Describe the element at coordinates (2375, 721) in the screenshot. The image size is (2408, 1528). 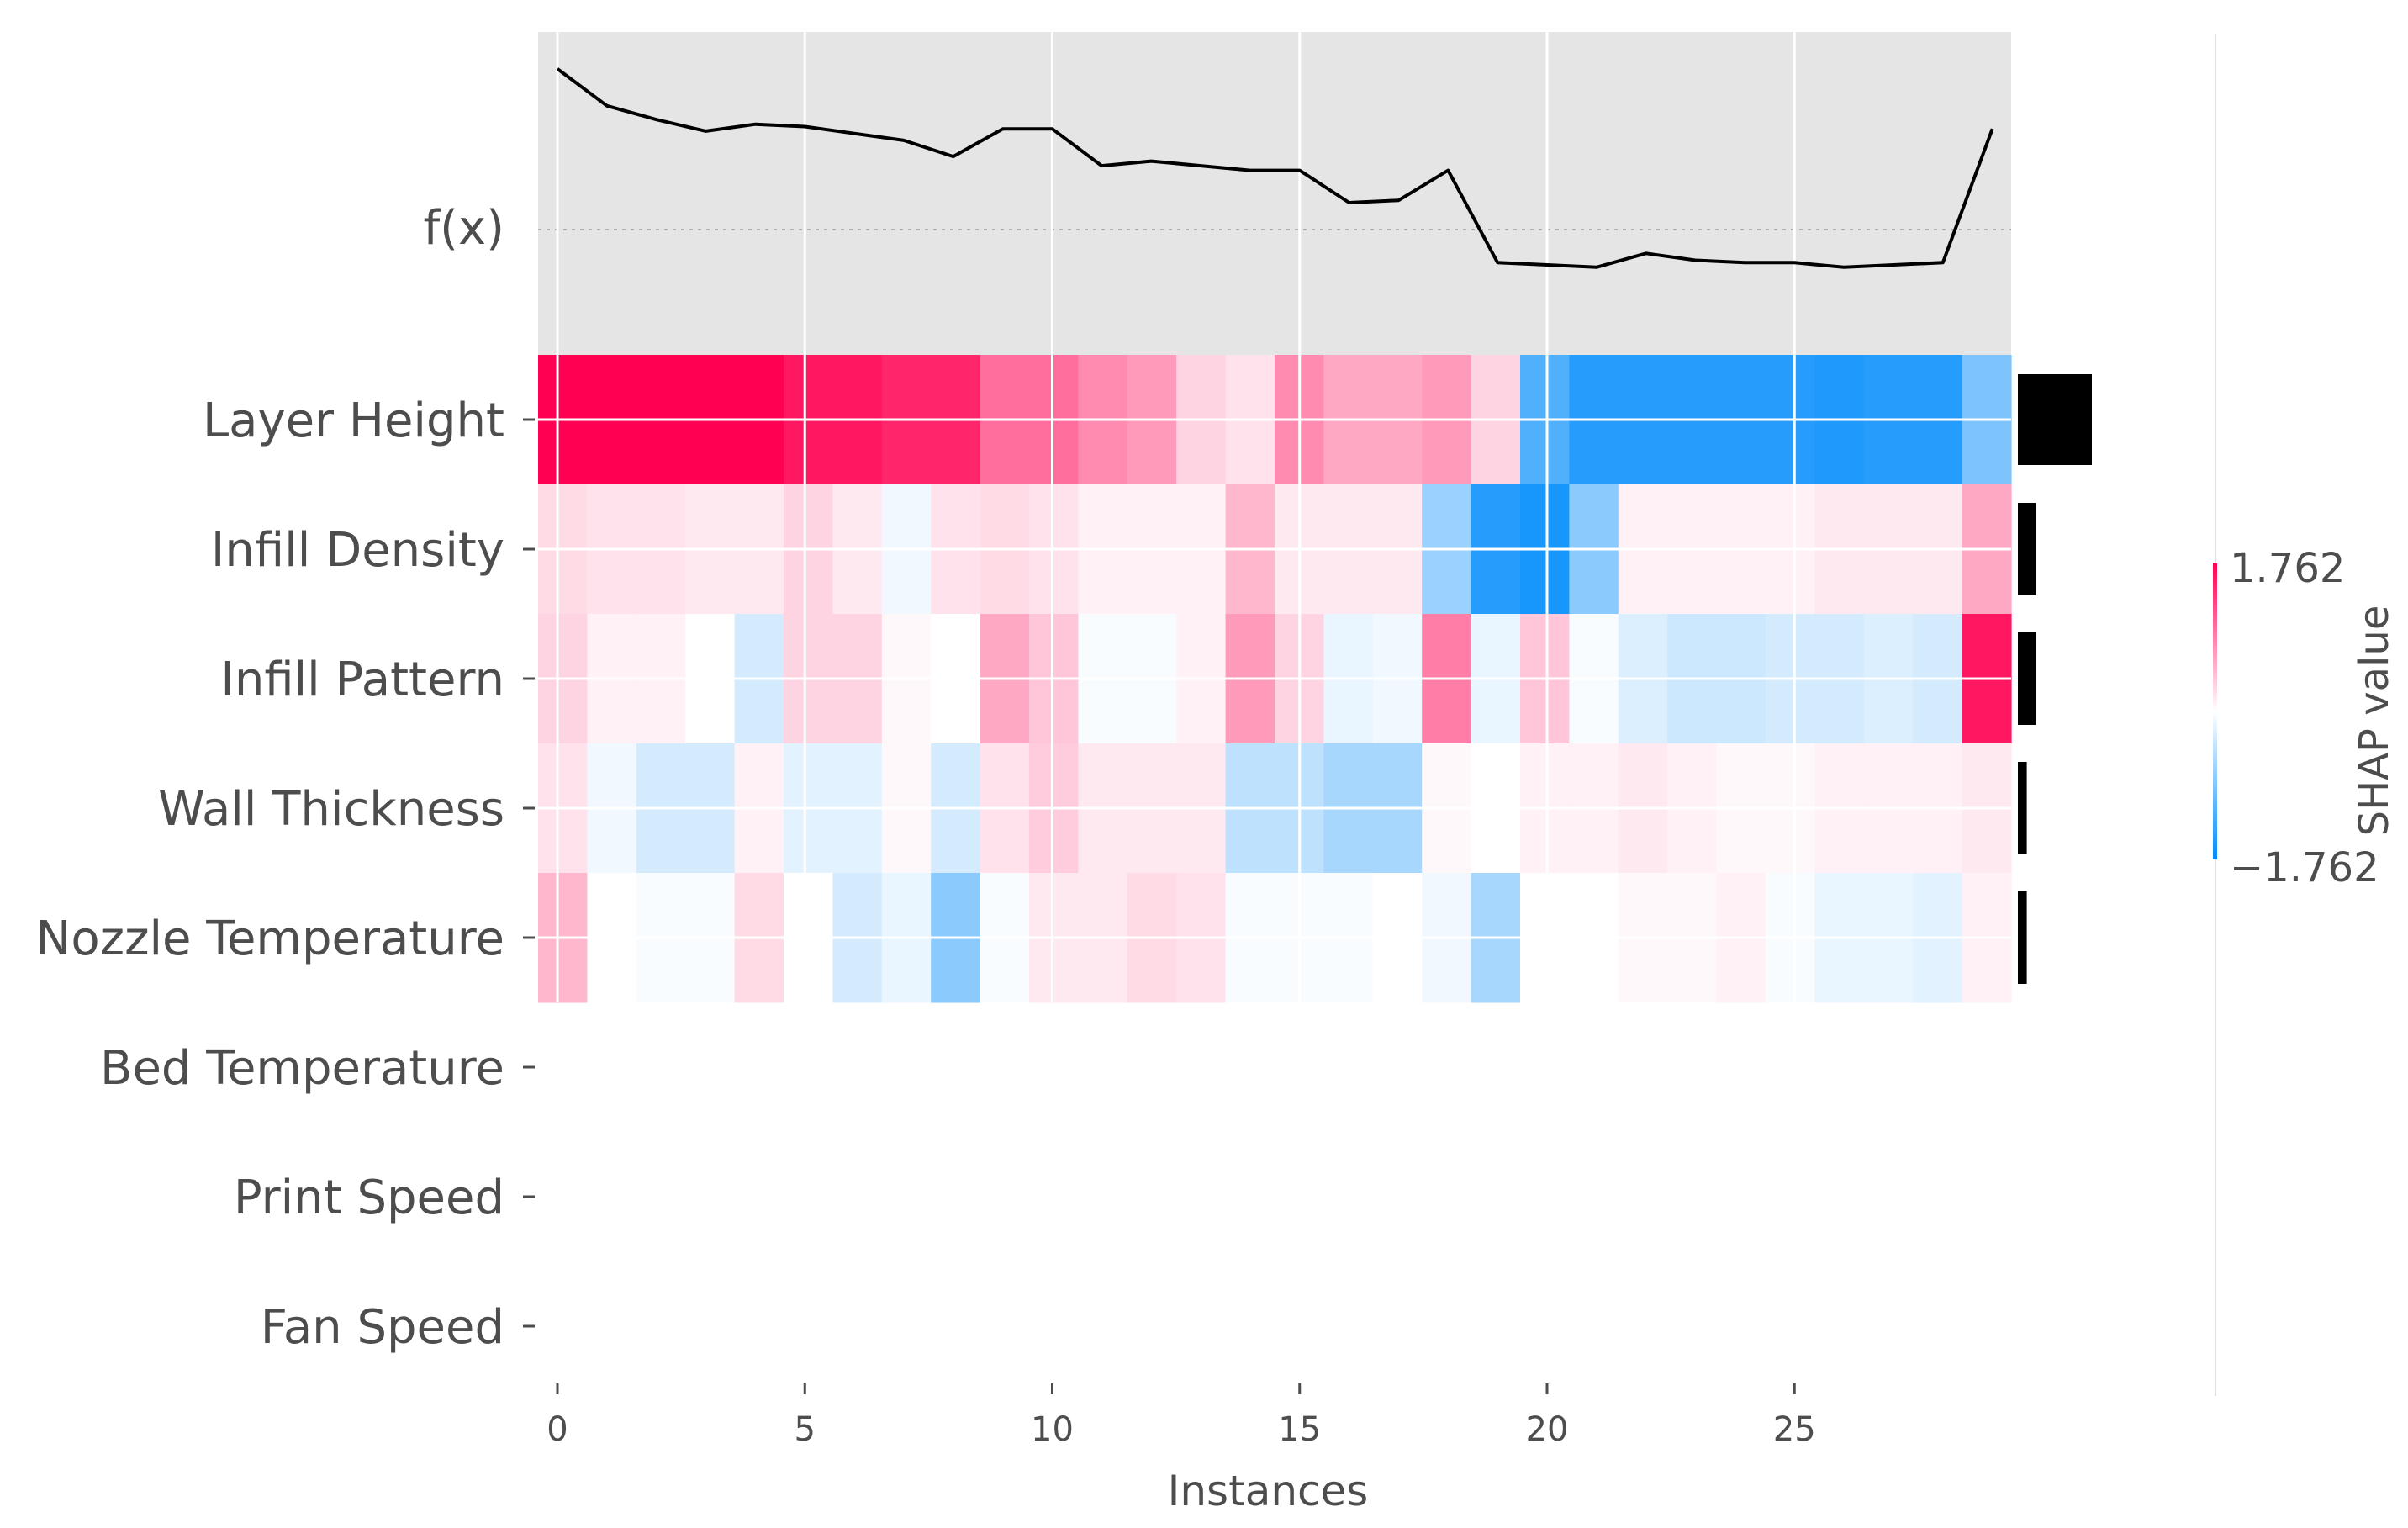
I see `colorbar-title: SHAP value` at that location.